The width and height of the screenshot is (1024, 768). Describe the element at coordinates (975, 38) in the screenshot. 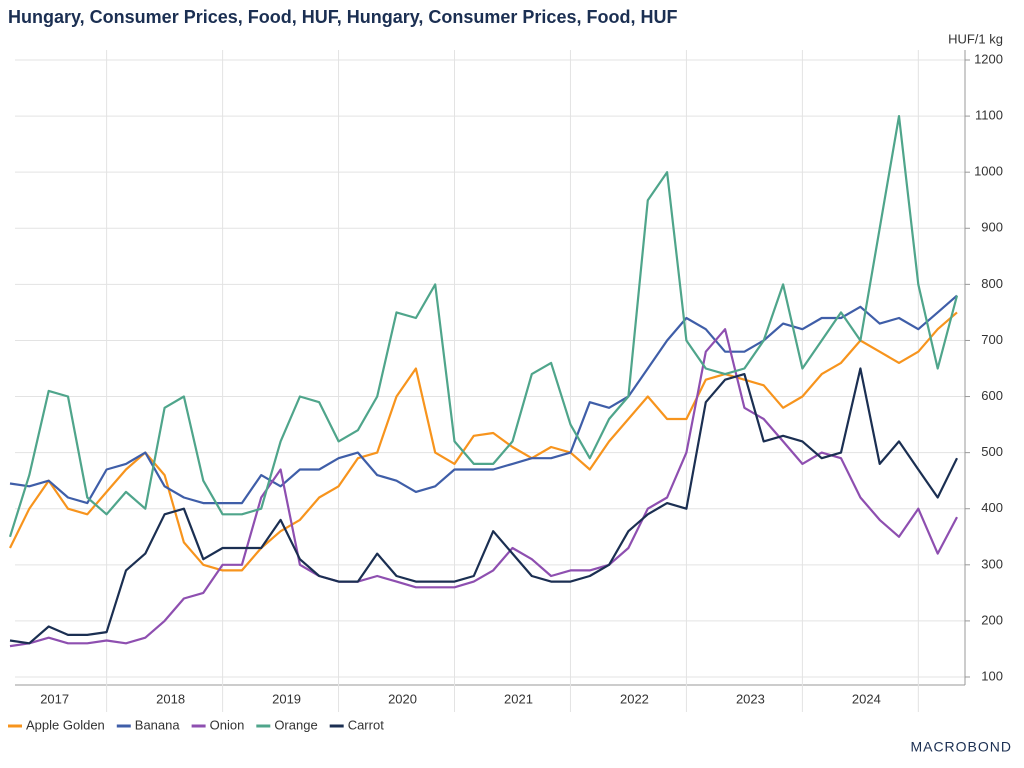

I see `y-unit: HUF/1 kg` at that location.